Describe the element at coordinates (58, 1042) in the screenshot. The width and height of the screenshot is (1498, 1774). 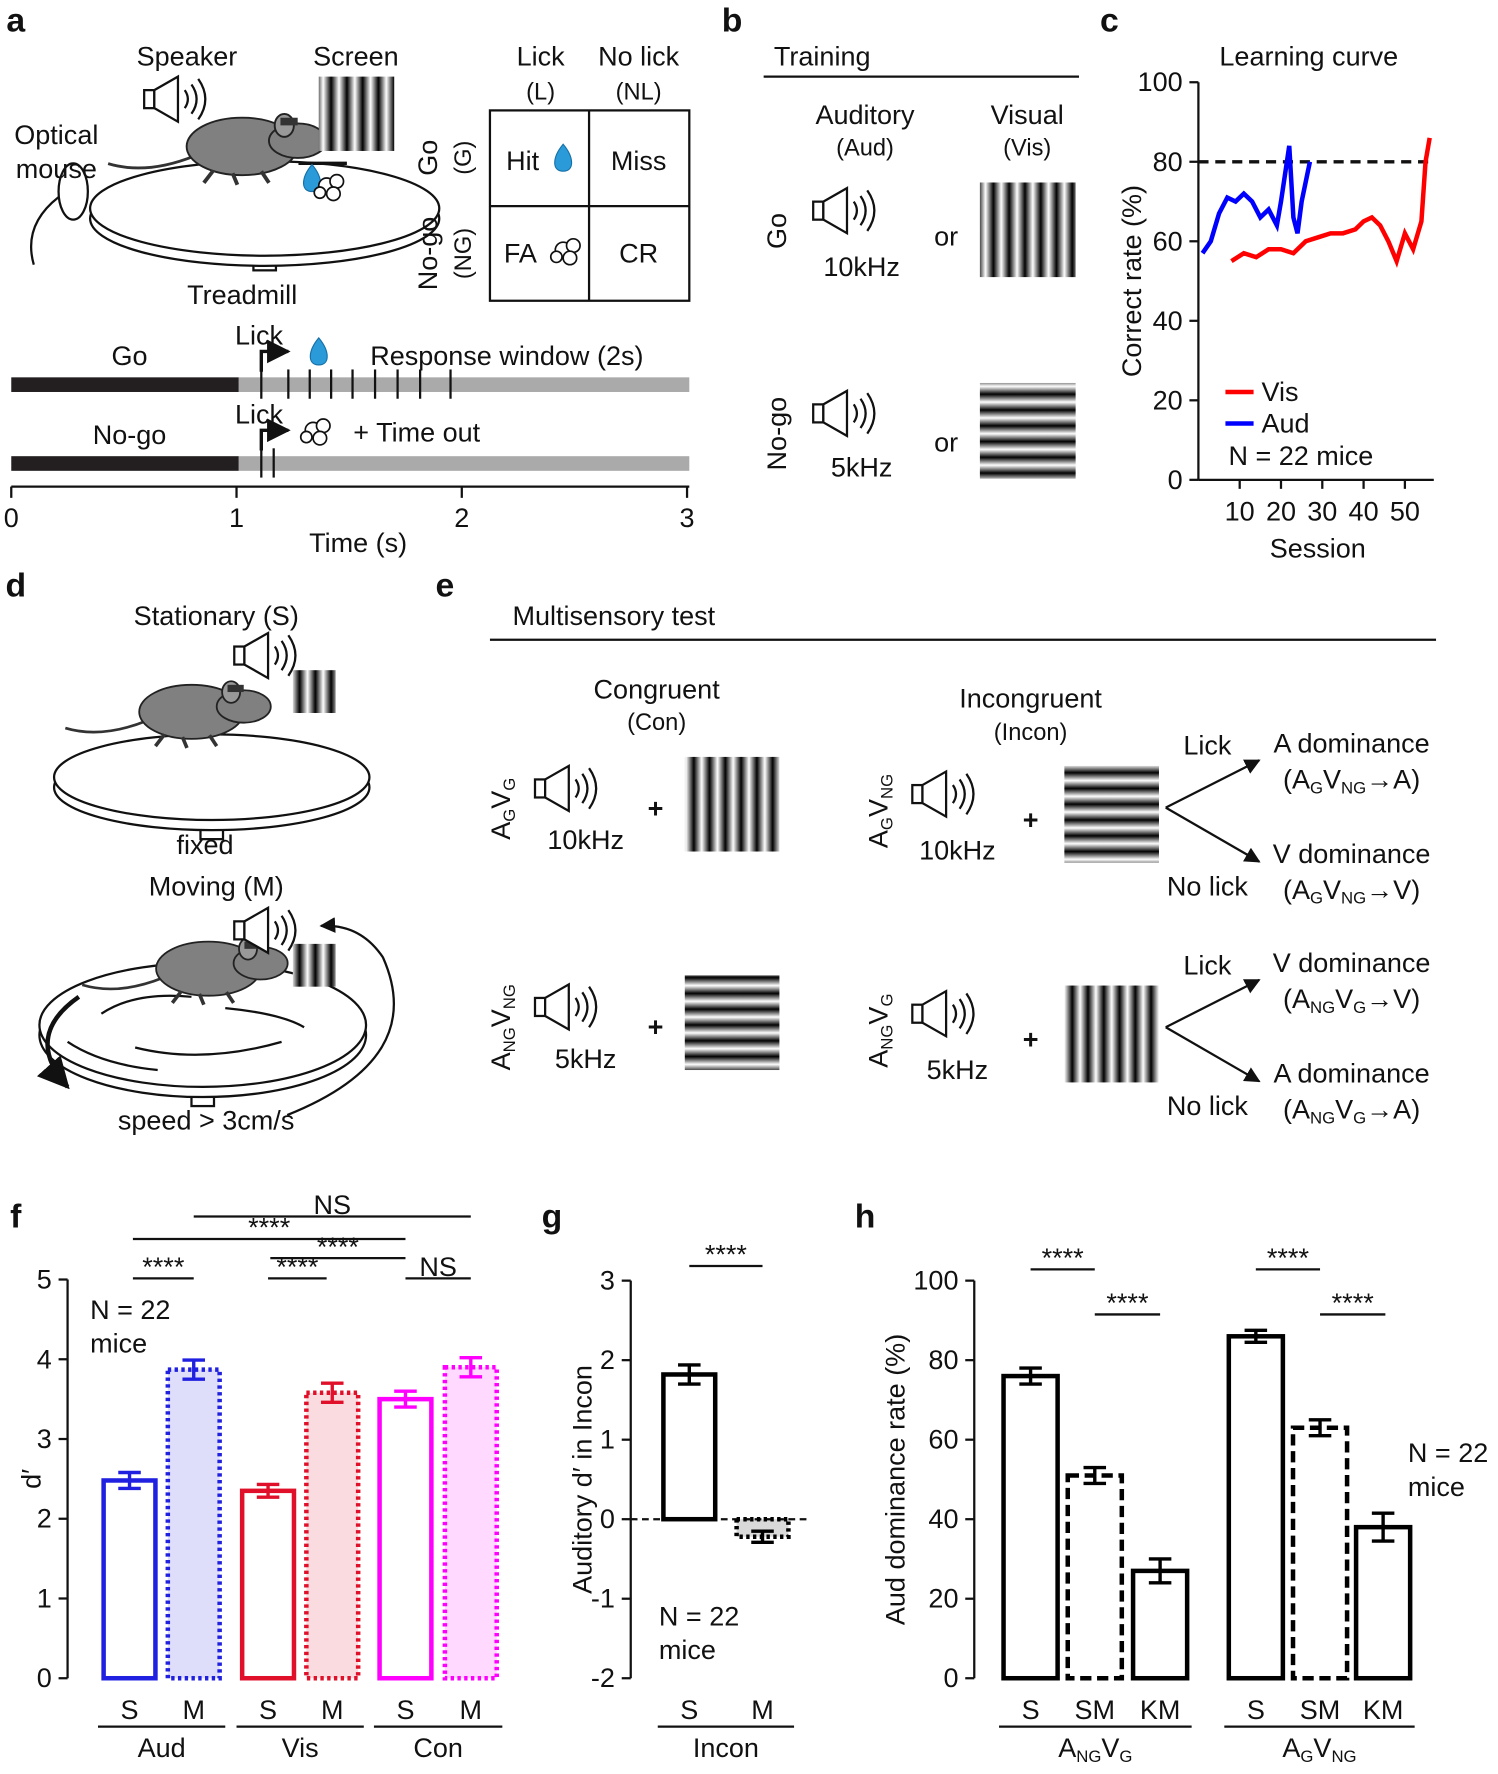
I see `rotation-arrow` at that location.